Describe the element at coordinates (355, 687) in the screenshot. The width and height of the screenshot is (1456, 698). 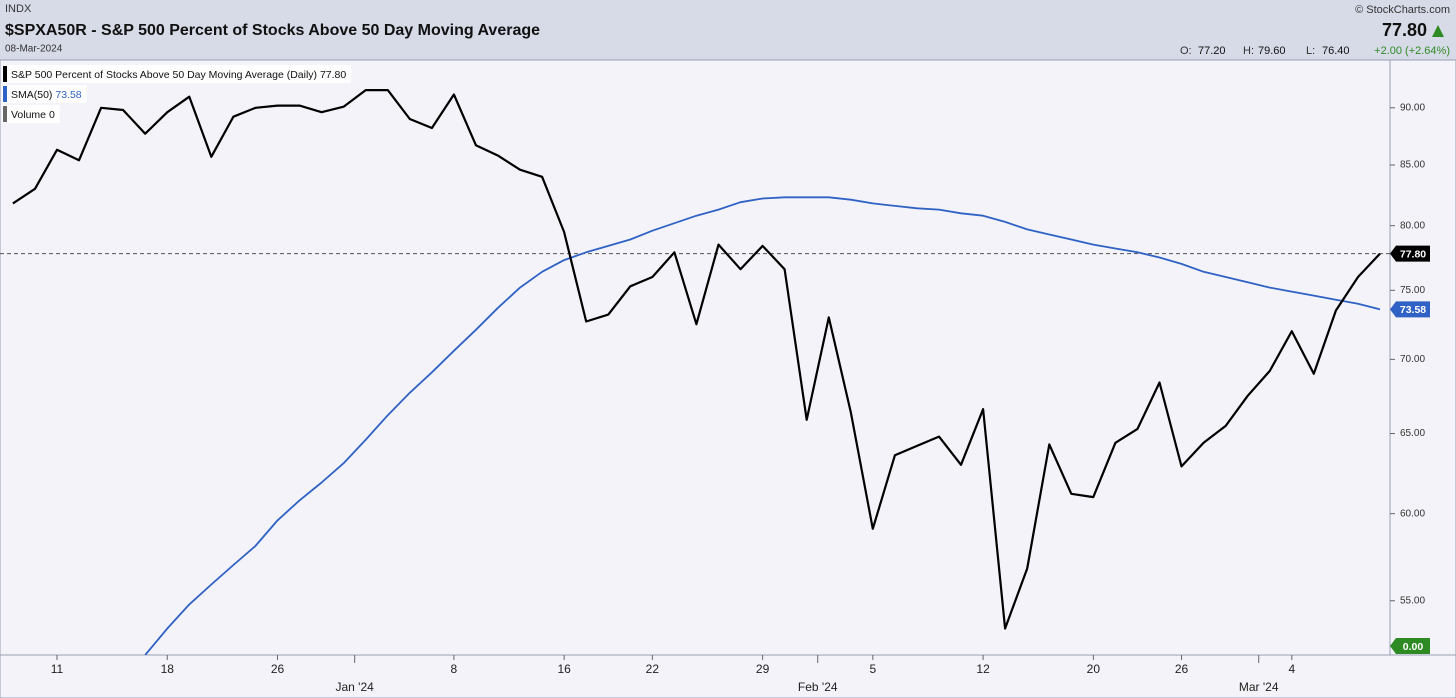
I see `month-label: Jan '24` at that location.